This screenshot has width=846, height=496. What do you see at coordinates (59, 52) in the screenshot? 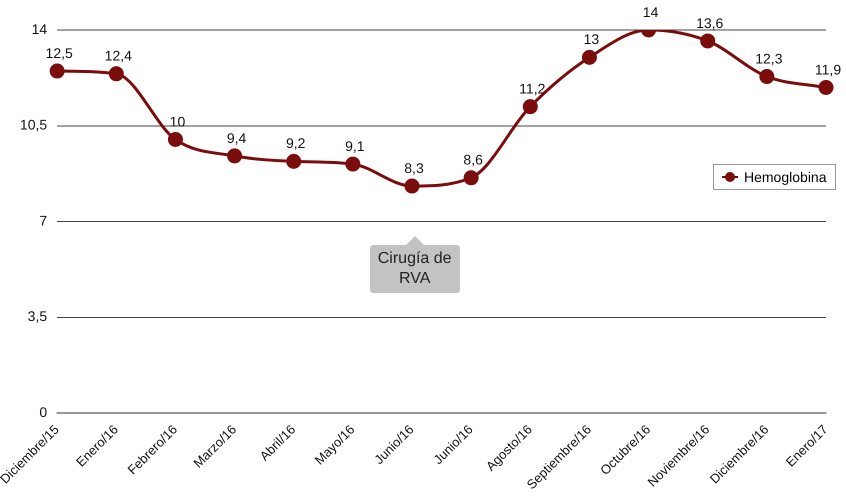
I see `data-label: 12,5` at bounding box center [59, 52].